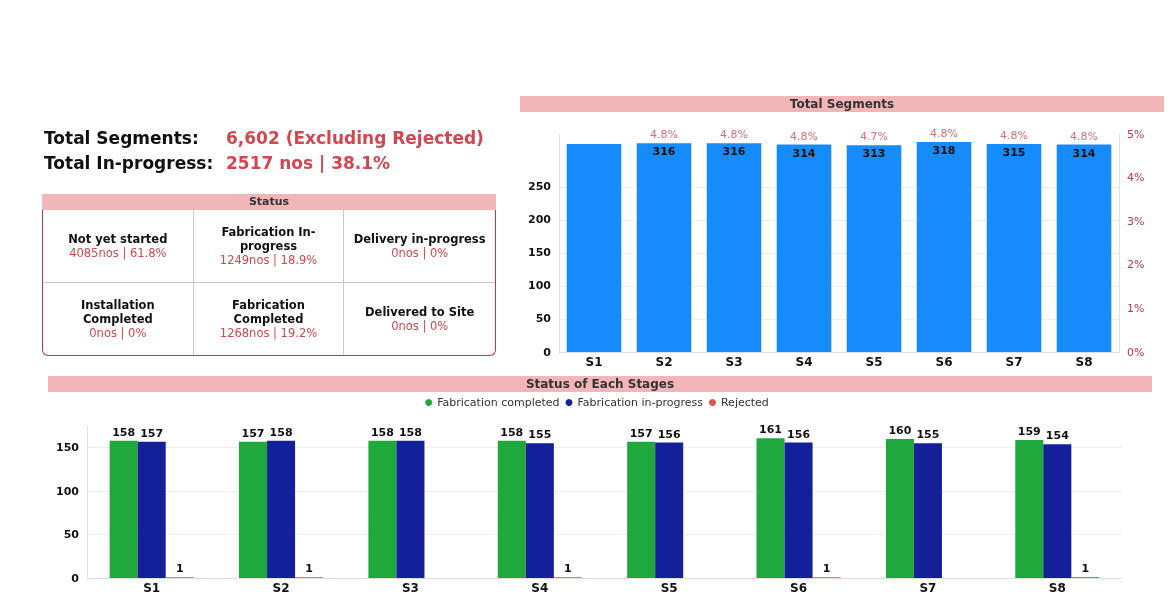 This screenshot has height=600, width=1176. Describe the element at coordinates (600, 384) in the screenshot. I see `chart-title: Status of Each Stages` at that location.